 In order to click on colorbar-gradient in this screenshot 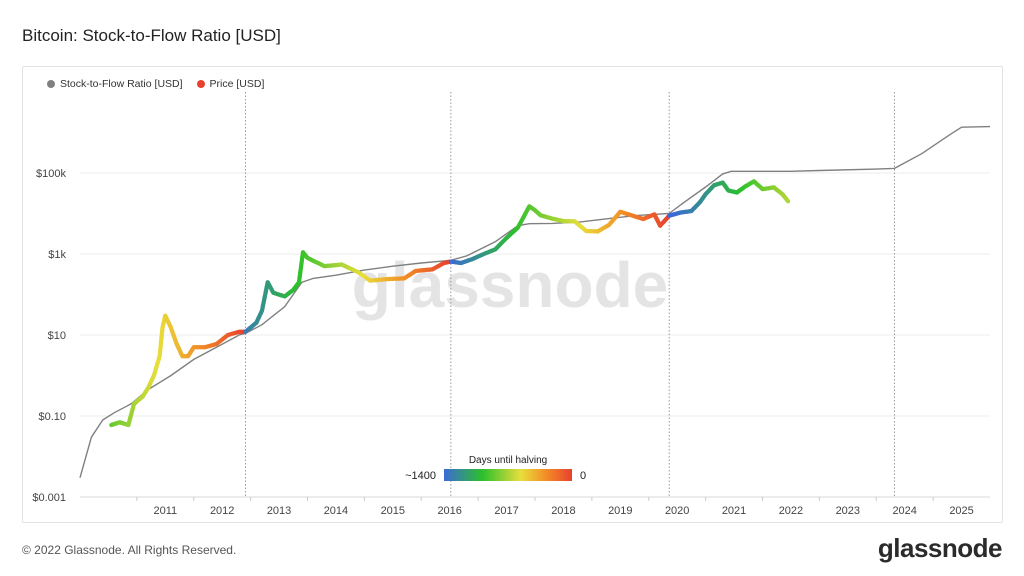, I will do `click(508, 475)`.